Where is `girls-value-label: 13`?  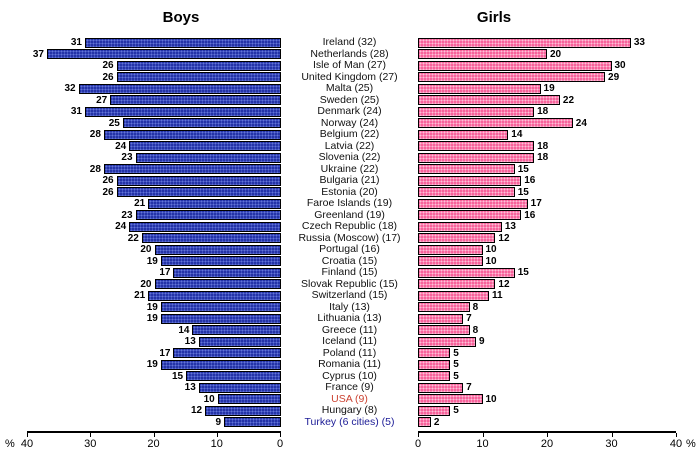 girls-value-label: 13 is located at coordinates (510, 227).